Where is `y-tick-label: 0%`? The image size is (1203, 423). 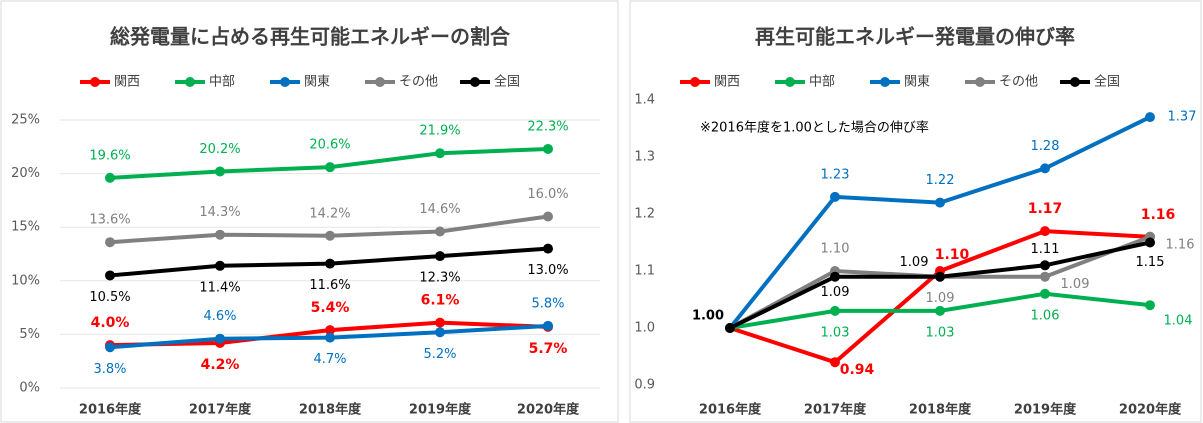 y-tick-label: 0% is located at coordinates (29, 388).